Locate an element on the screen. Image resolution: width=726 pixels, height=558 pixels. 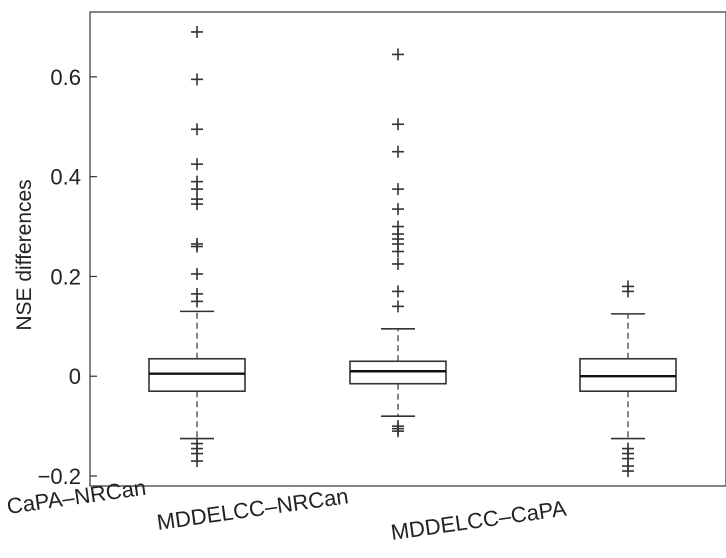
y-tick-label: 0.2 is located at coordinates (65, 276).